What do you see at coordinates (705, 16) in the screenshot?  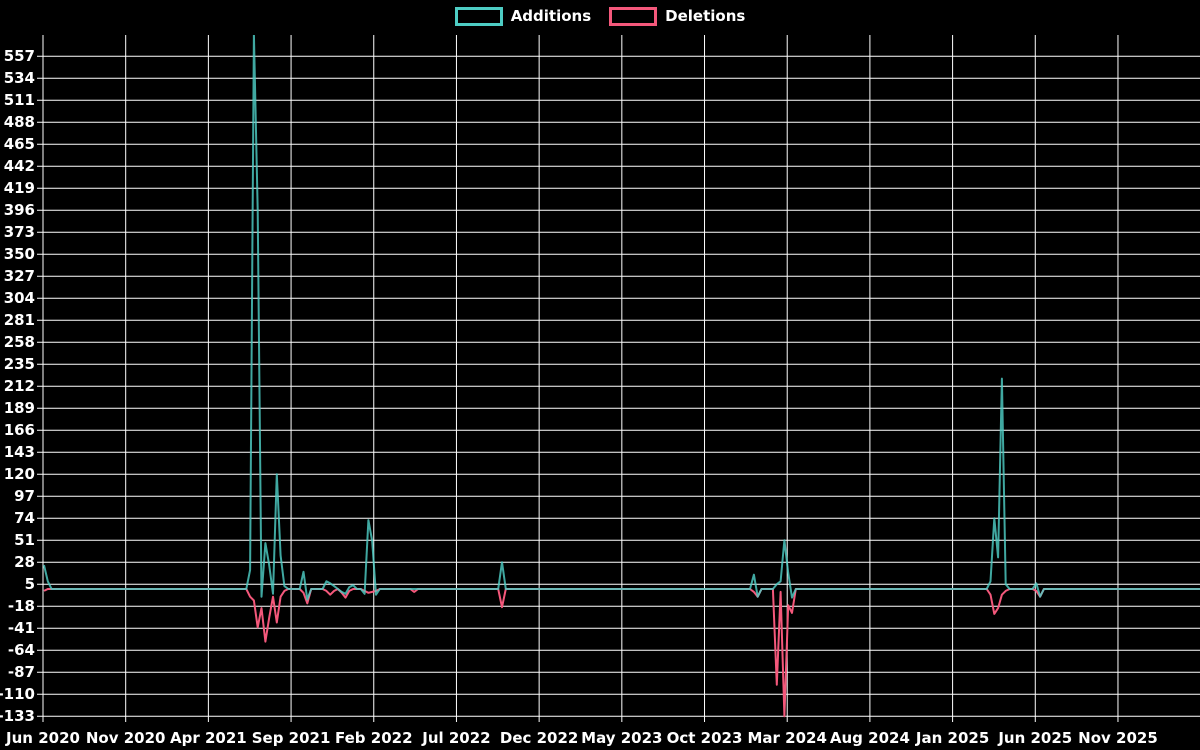 I see `legend-label-deletions: Deletions` at bounding box center [705, 16].